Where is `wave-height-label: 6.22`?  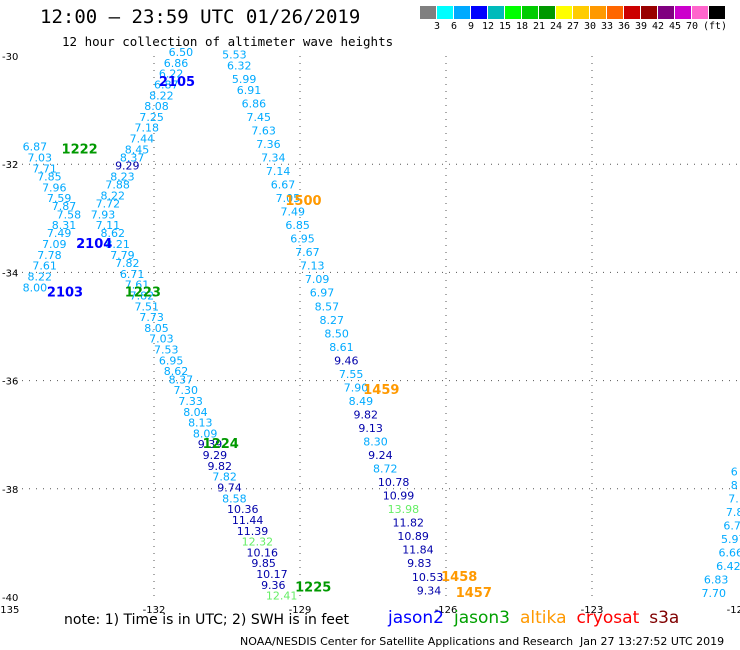 wave-height-label: 6.22 is located at coordinates (171, 74).